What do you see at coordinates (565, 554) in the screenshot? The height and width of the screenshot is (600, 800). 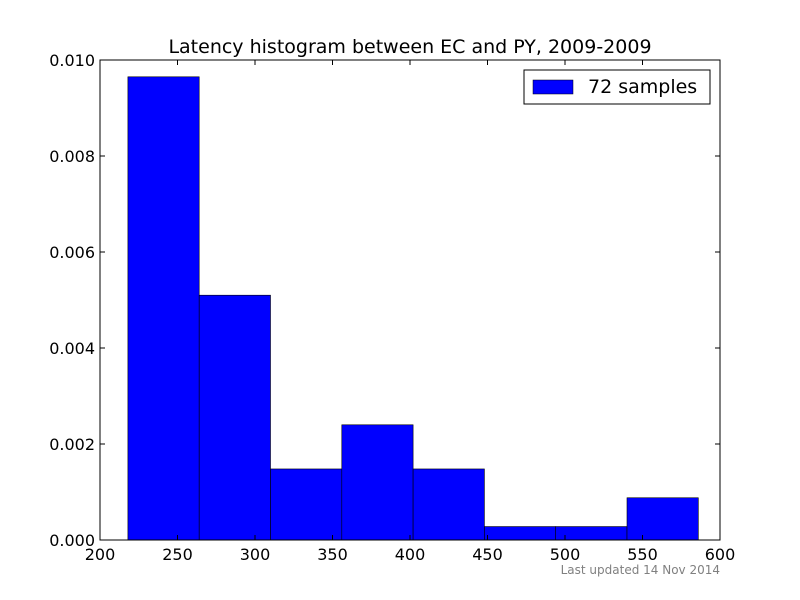 I see `x-tick-label: 500` at bounding box center [565, 554].